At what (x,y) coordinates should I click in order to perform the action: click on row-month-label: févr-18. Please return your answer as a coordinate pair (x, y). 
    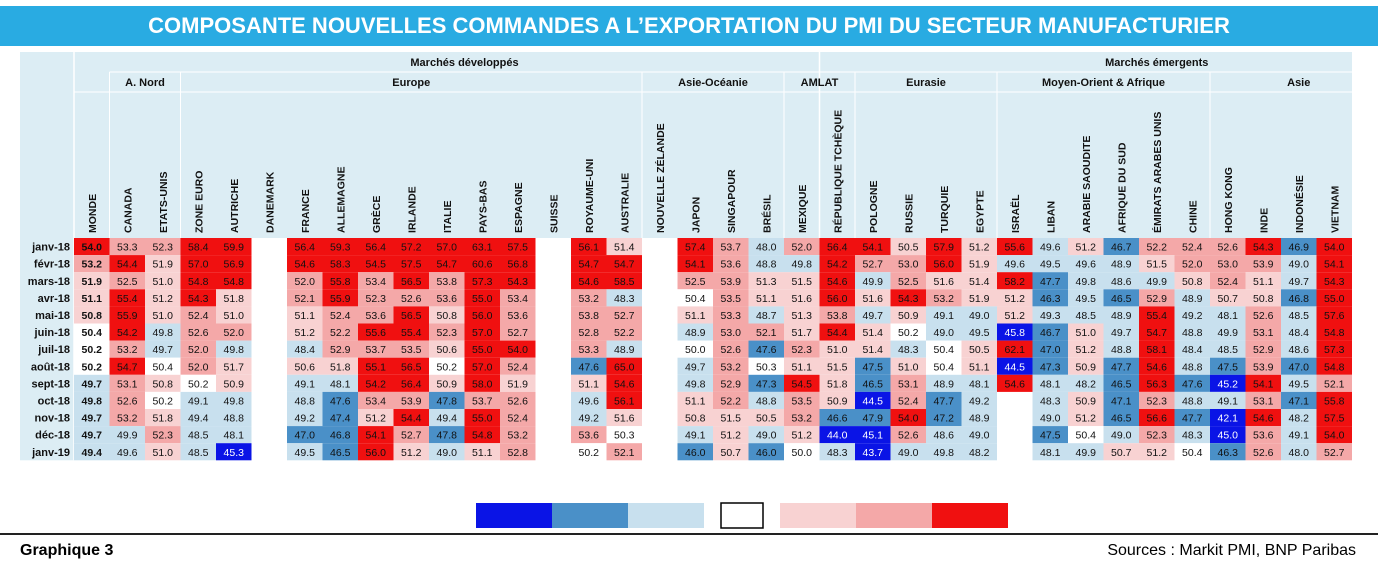
    Looking at the image, I should click on (52, 265).